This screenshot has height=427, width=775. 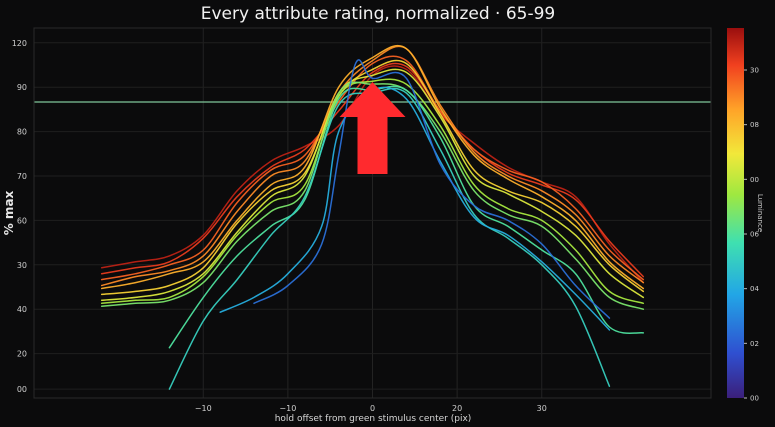 I want to click on colorbar, so click(x=735, y=213).